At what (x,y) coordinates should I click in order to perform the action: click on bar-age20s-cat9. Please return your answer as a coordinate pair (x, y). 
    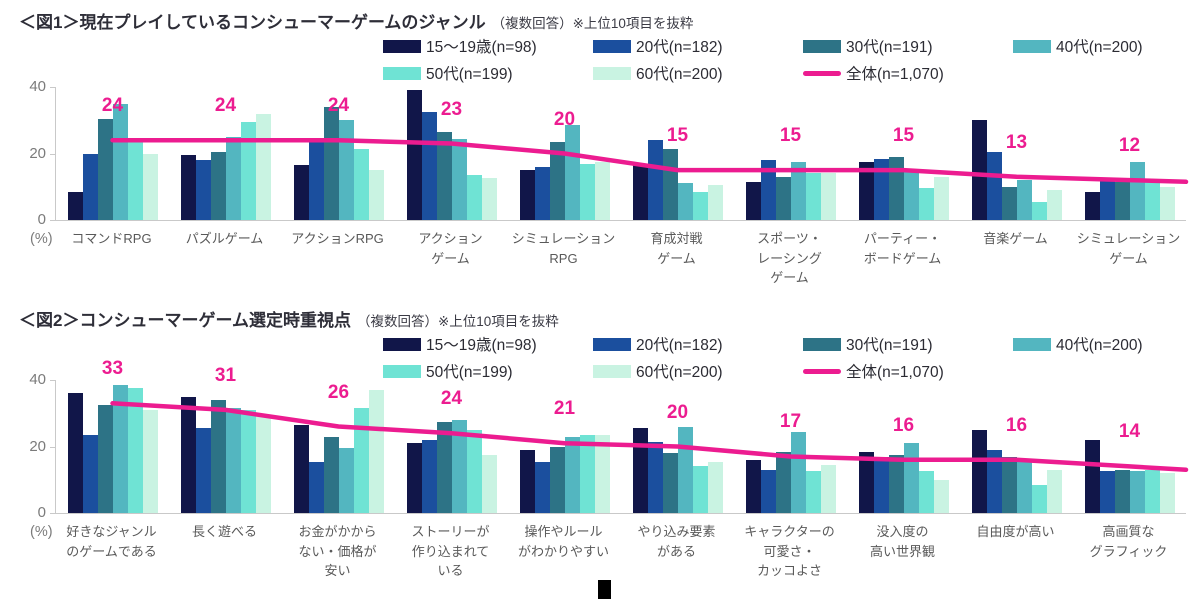
    Looking at the image, I should click on (994, 481).